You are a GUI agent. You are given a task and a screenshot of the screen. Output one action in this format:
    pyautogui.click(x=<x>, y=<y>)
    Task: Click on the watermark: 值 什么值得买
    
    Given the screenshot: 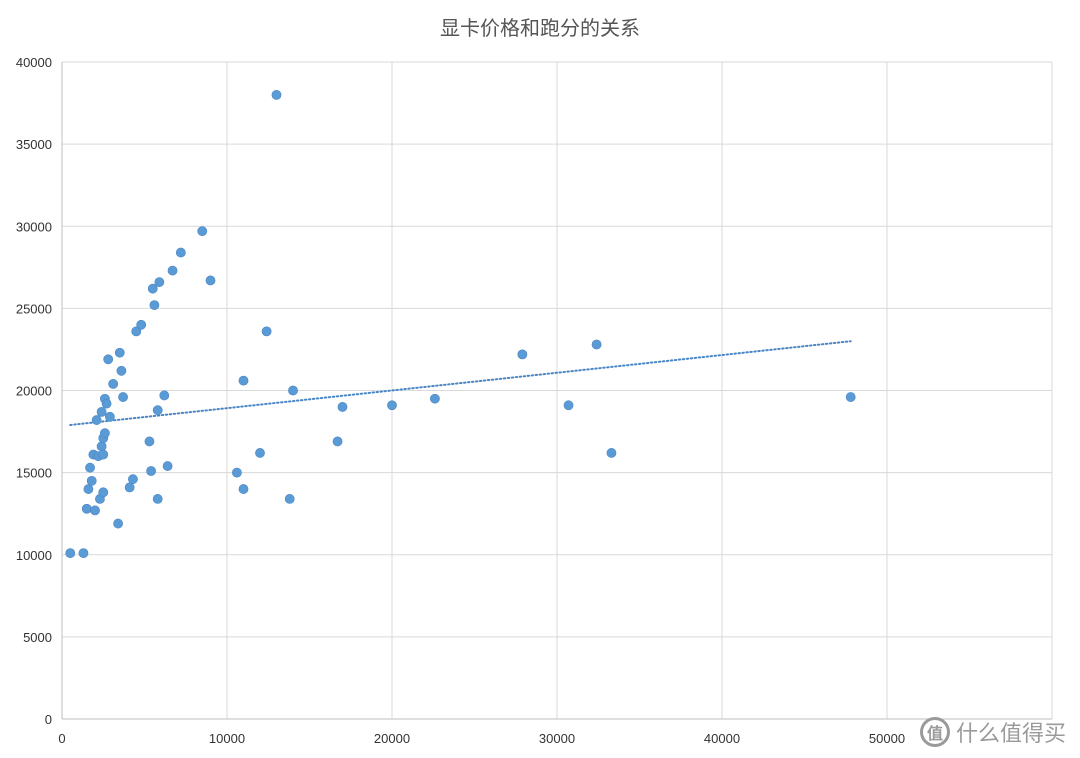 What is the action you would take?
    pyautogui.click(x=992, y=732)
    